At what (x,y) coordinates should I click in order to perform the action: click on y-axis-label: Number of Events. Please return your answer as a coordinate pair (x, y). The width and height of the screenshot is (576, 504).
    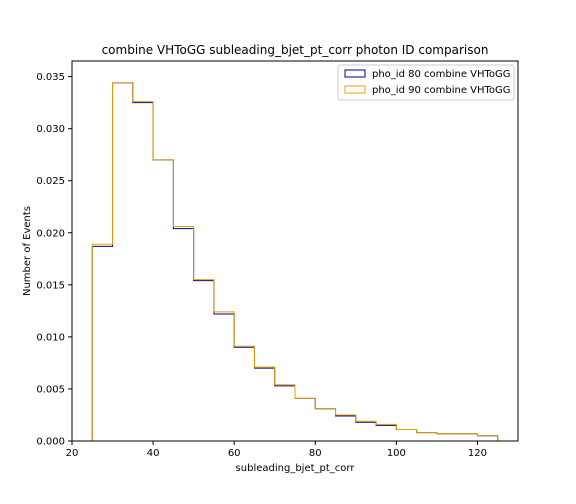
    Looking at the image, I should click on (27, 251).